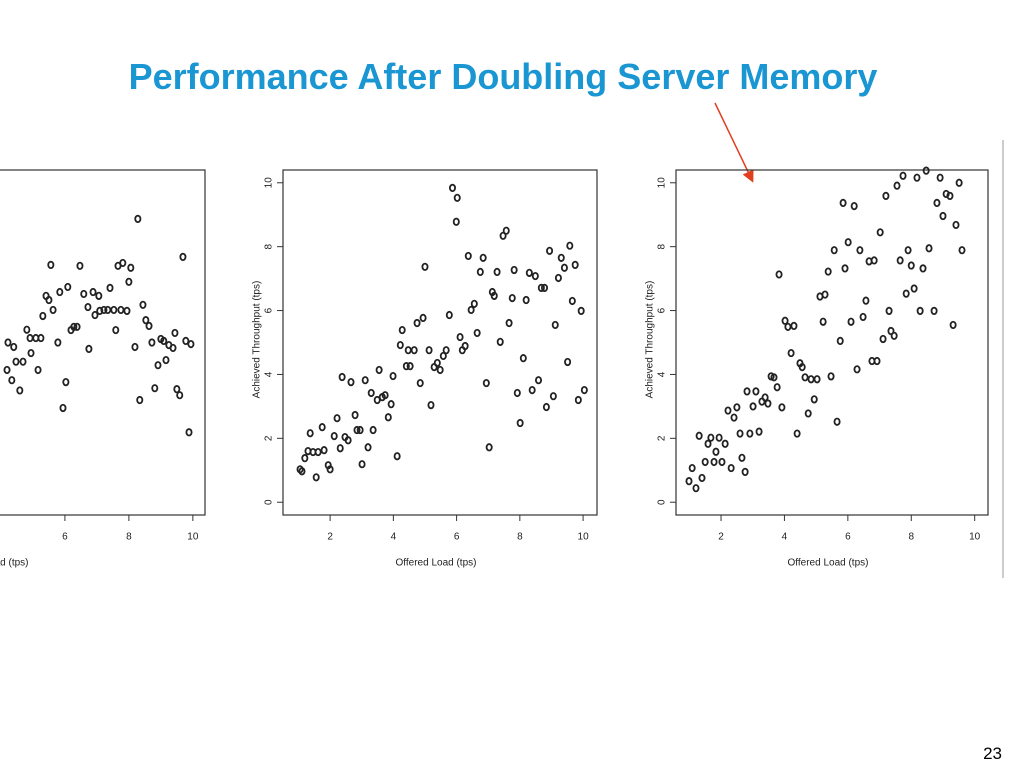 This screenshot has height=768, width=1024. Describe the element at coordinates (129, 537) in the screenshot. I see `x-tick-label: 8` at that location.